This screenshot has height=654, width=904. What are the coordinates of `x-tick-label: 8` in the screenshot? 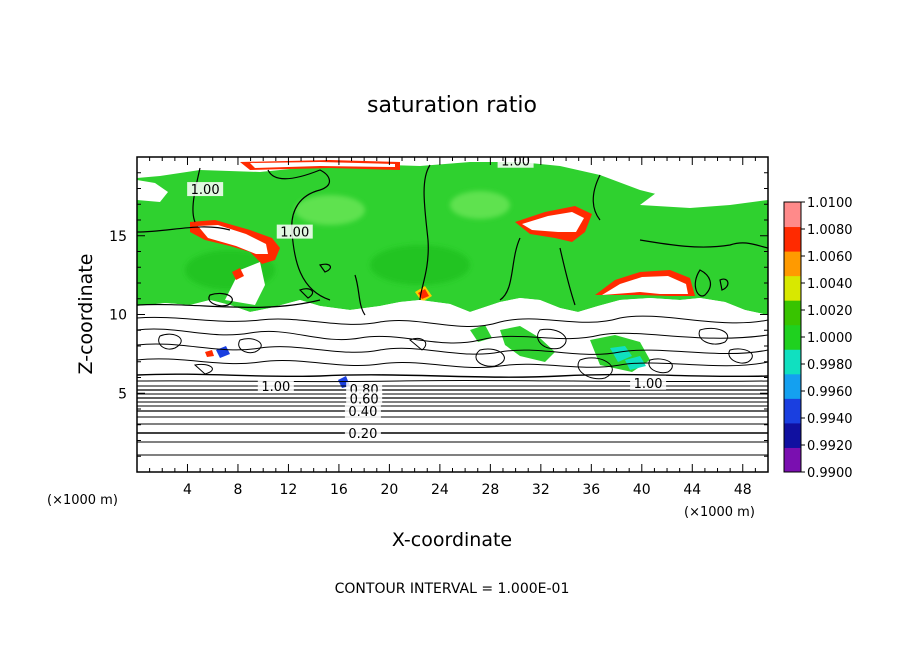 It's located at (237, 490).